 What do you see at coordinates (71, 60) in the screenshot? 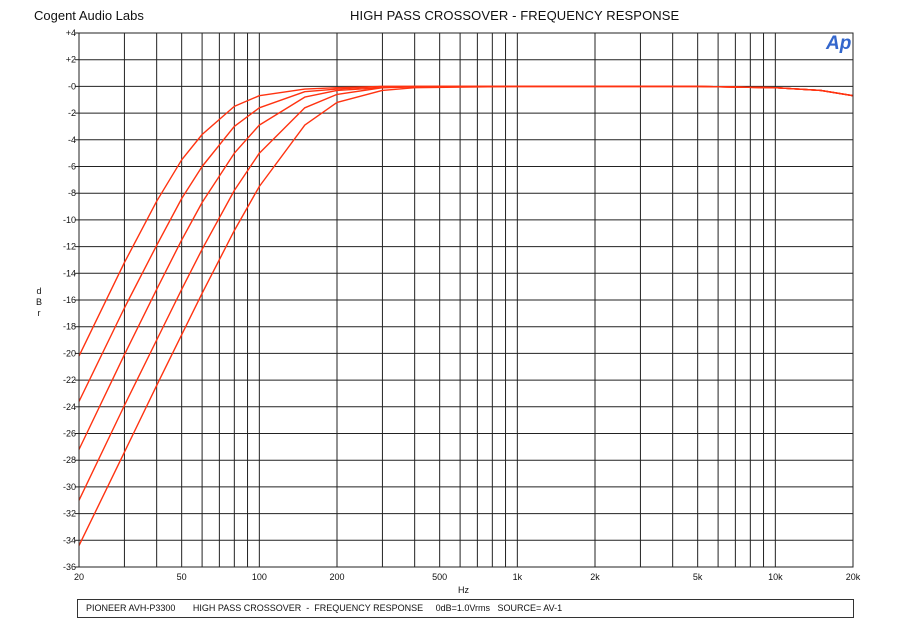
I see `y-tick-label: +2` at bounding box center [71, 60].